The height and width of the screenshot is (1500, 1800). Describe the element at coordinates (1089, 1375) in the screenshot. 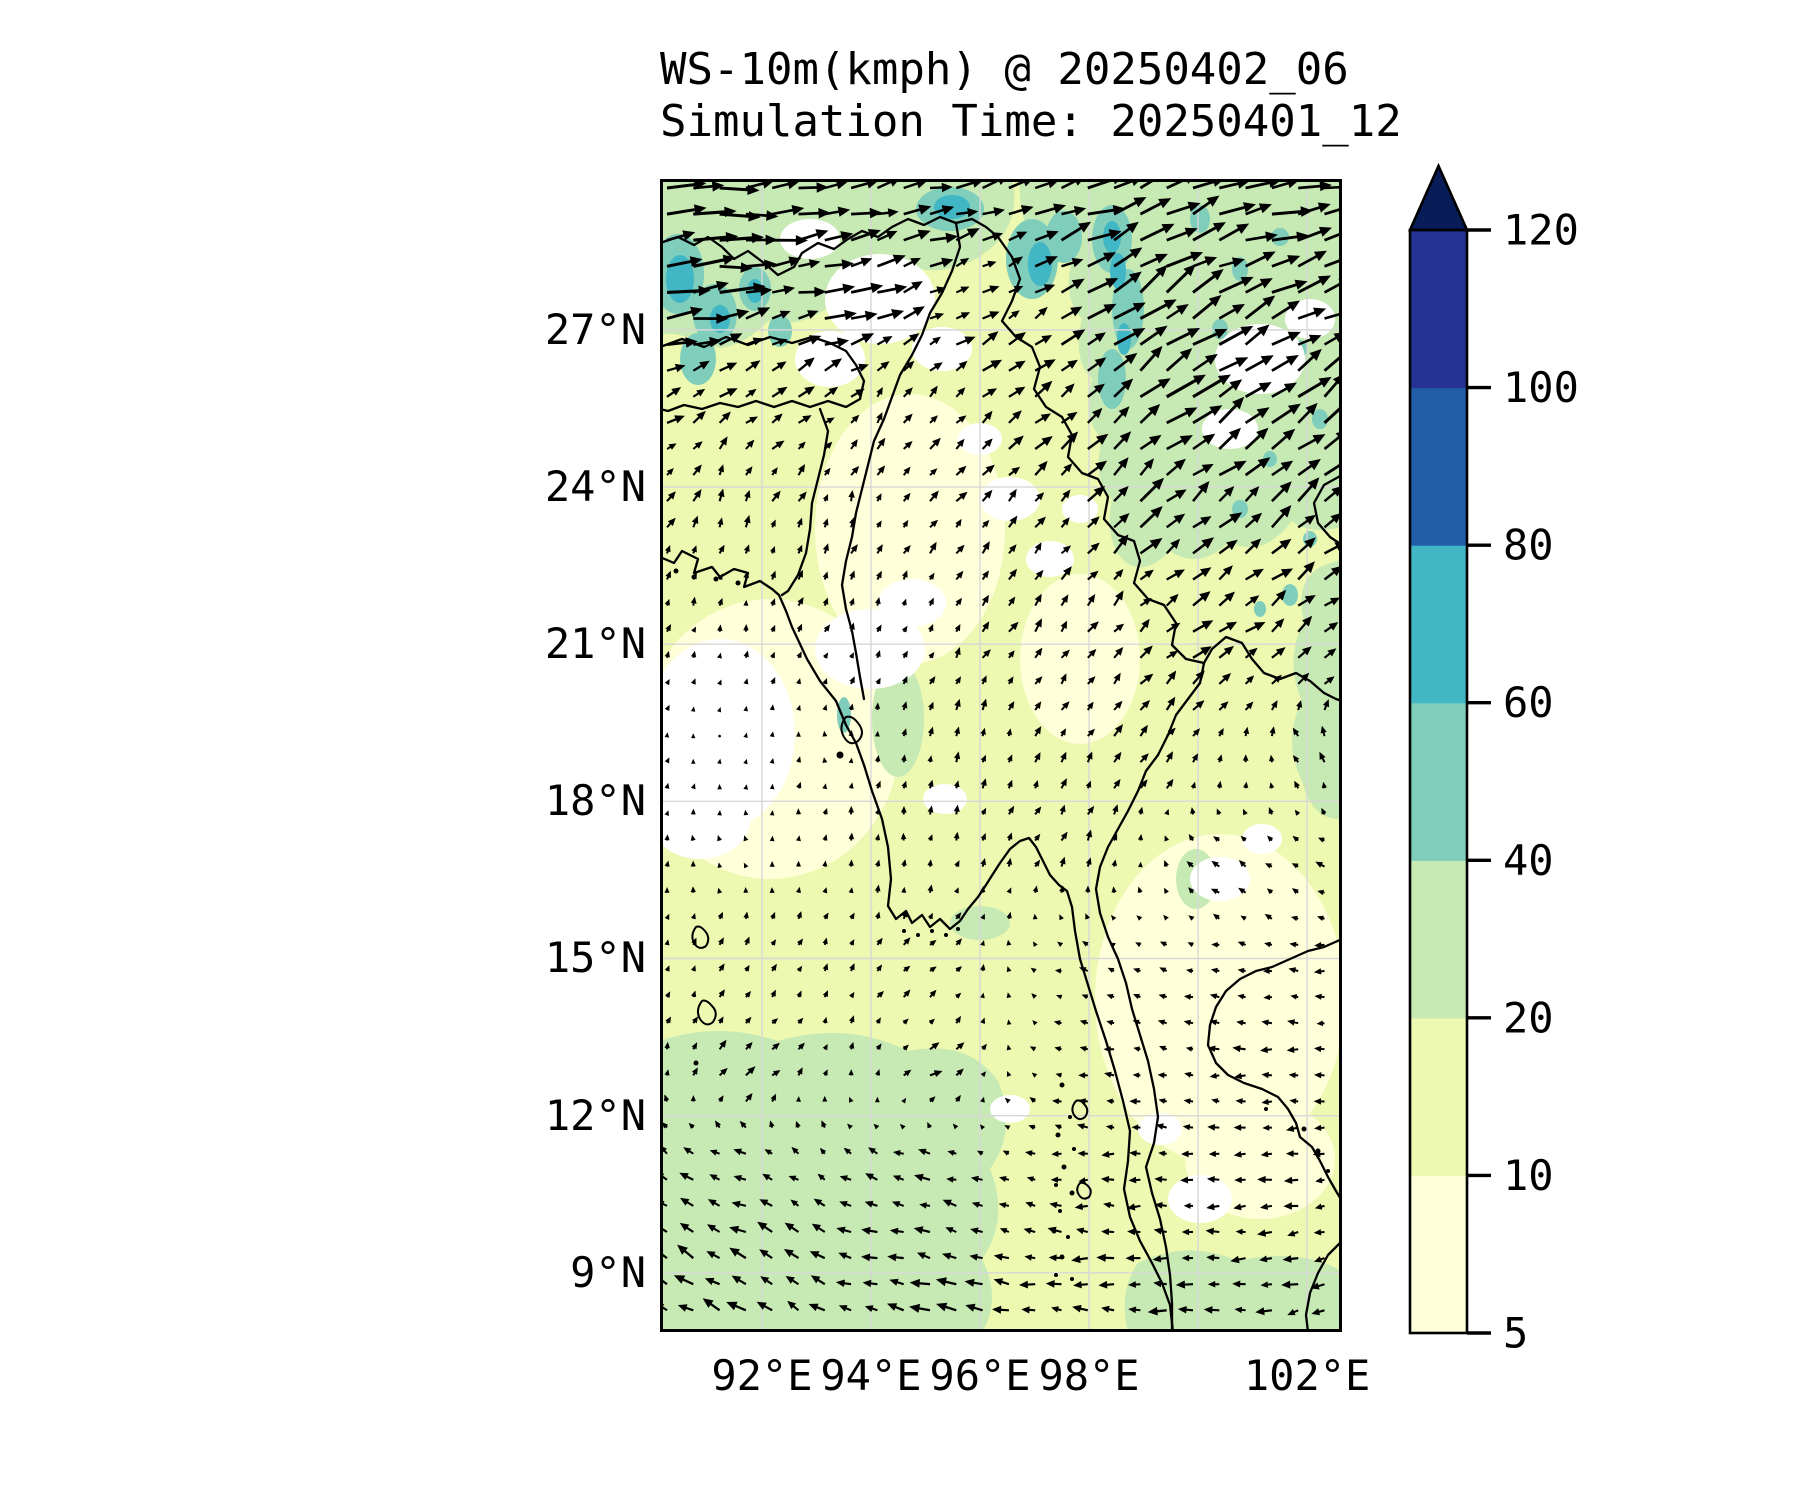

I see `lon-tick-label: 98°E` at that location.